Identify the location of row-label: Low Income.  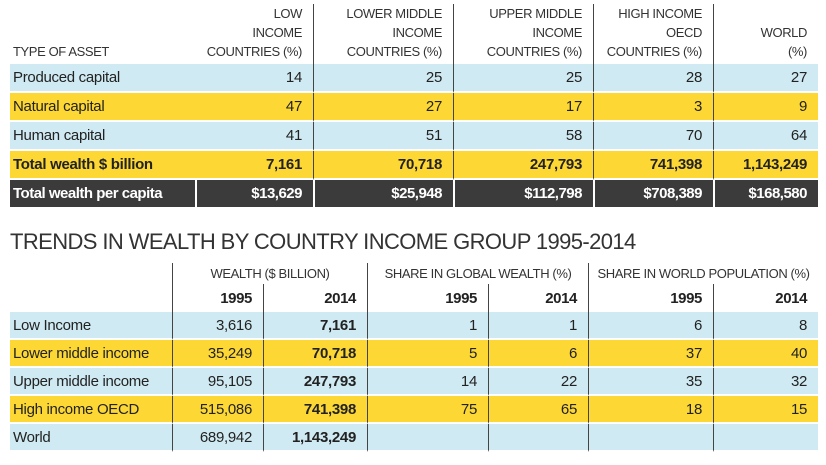
(91, 326).